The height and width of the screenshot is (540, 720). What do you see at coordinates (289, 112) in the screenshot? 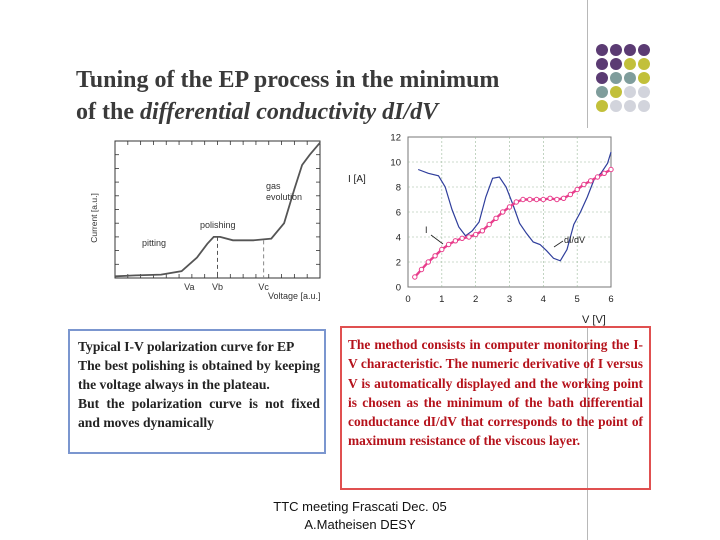
I see `title-italic-part: differential conductivity dI/dV` at bounding box center [289, 112].